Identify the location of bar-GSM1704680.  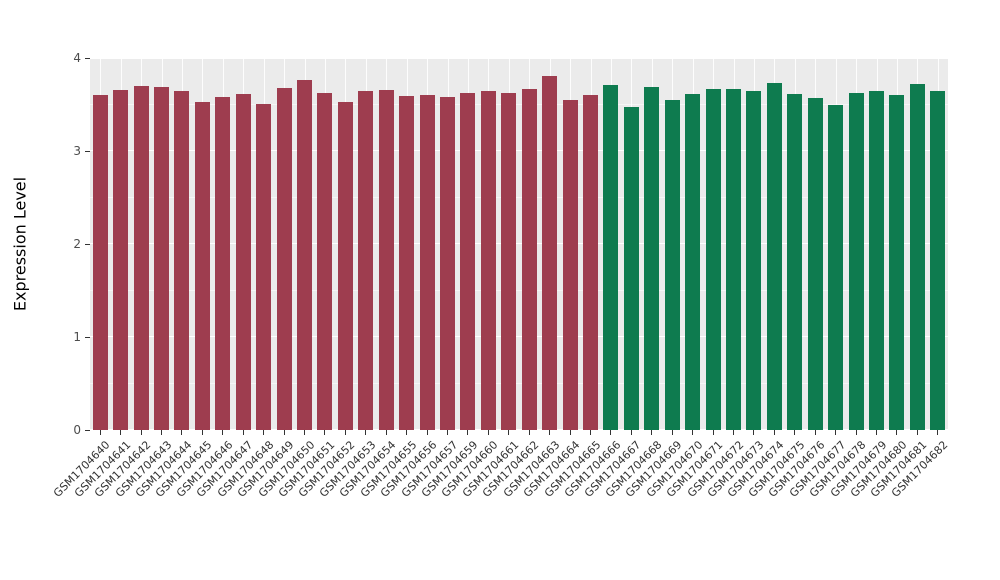
(897, 262).